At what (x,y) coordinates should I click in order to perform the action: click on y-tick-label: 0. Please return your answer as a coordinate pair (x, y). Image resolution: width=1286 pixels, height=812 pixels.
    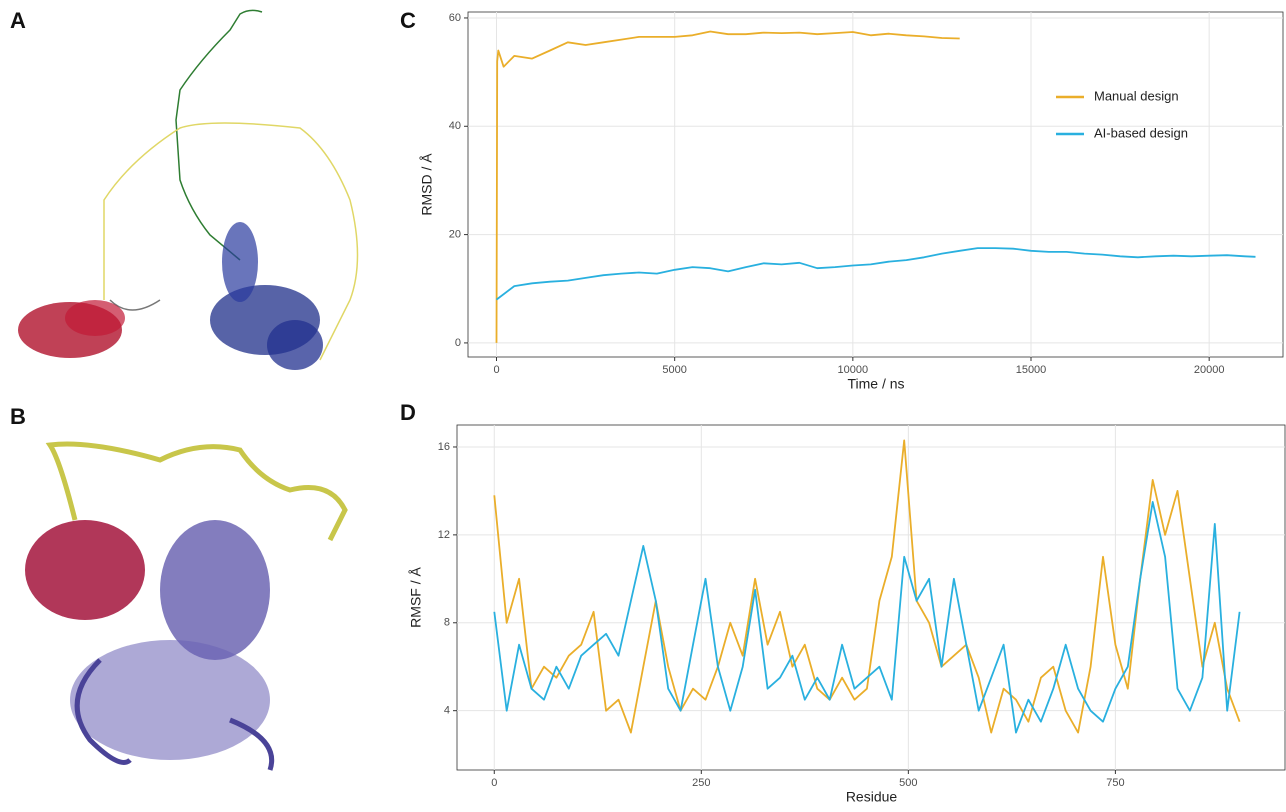
    Looking at the image, I should click on (458, 343).